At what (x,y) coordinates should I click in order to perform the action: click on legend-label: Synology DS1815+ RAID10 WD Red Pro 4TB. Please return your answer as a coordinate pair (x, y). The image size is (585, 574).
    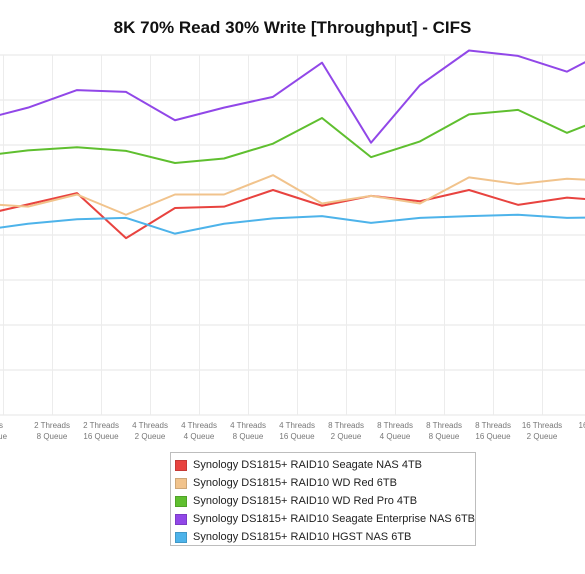
    Looking at the image, I should click on (305, 501).